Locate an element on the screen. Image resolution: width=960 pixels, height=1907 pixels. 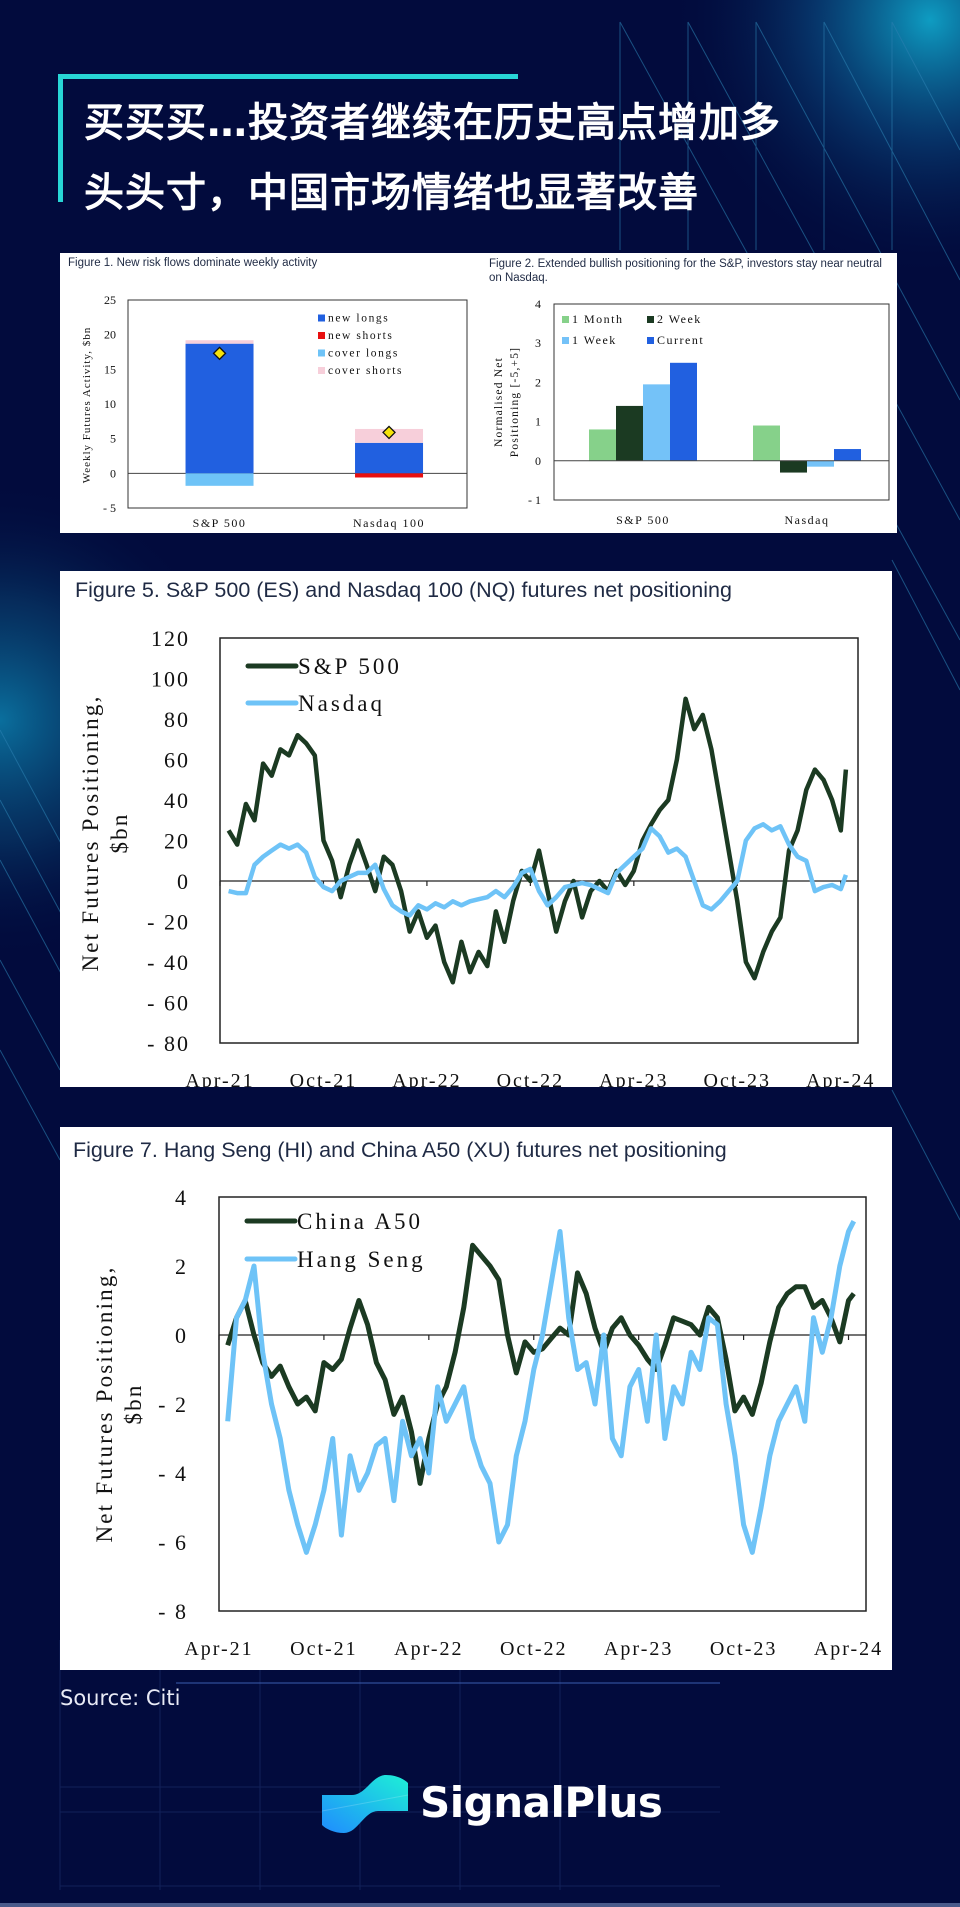
figure1-legend-label: new longs is located at coordinates (358, 319).